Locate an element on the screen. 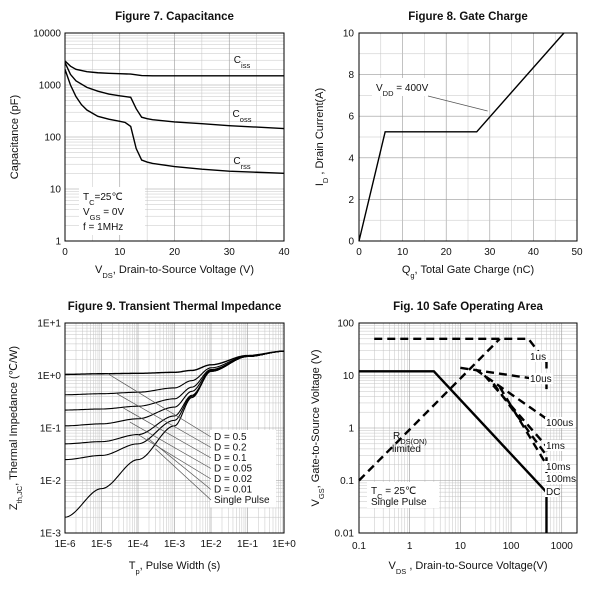 Image resolution: width=593 pixels, height=595 pixels. condition-text: Single Pulse is located at coordinates (399, 502).